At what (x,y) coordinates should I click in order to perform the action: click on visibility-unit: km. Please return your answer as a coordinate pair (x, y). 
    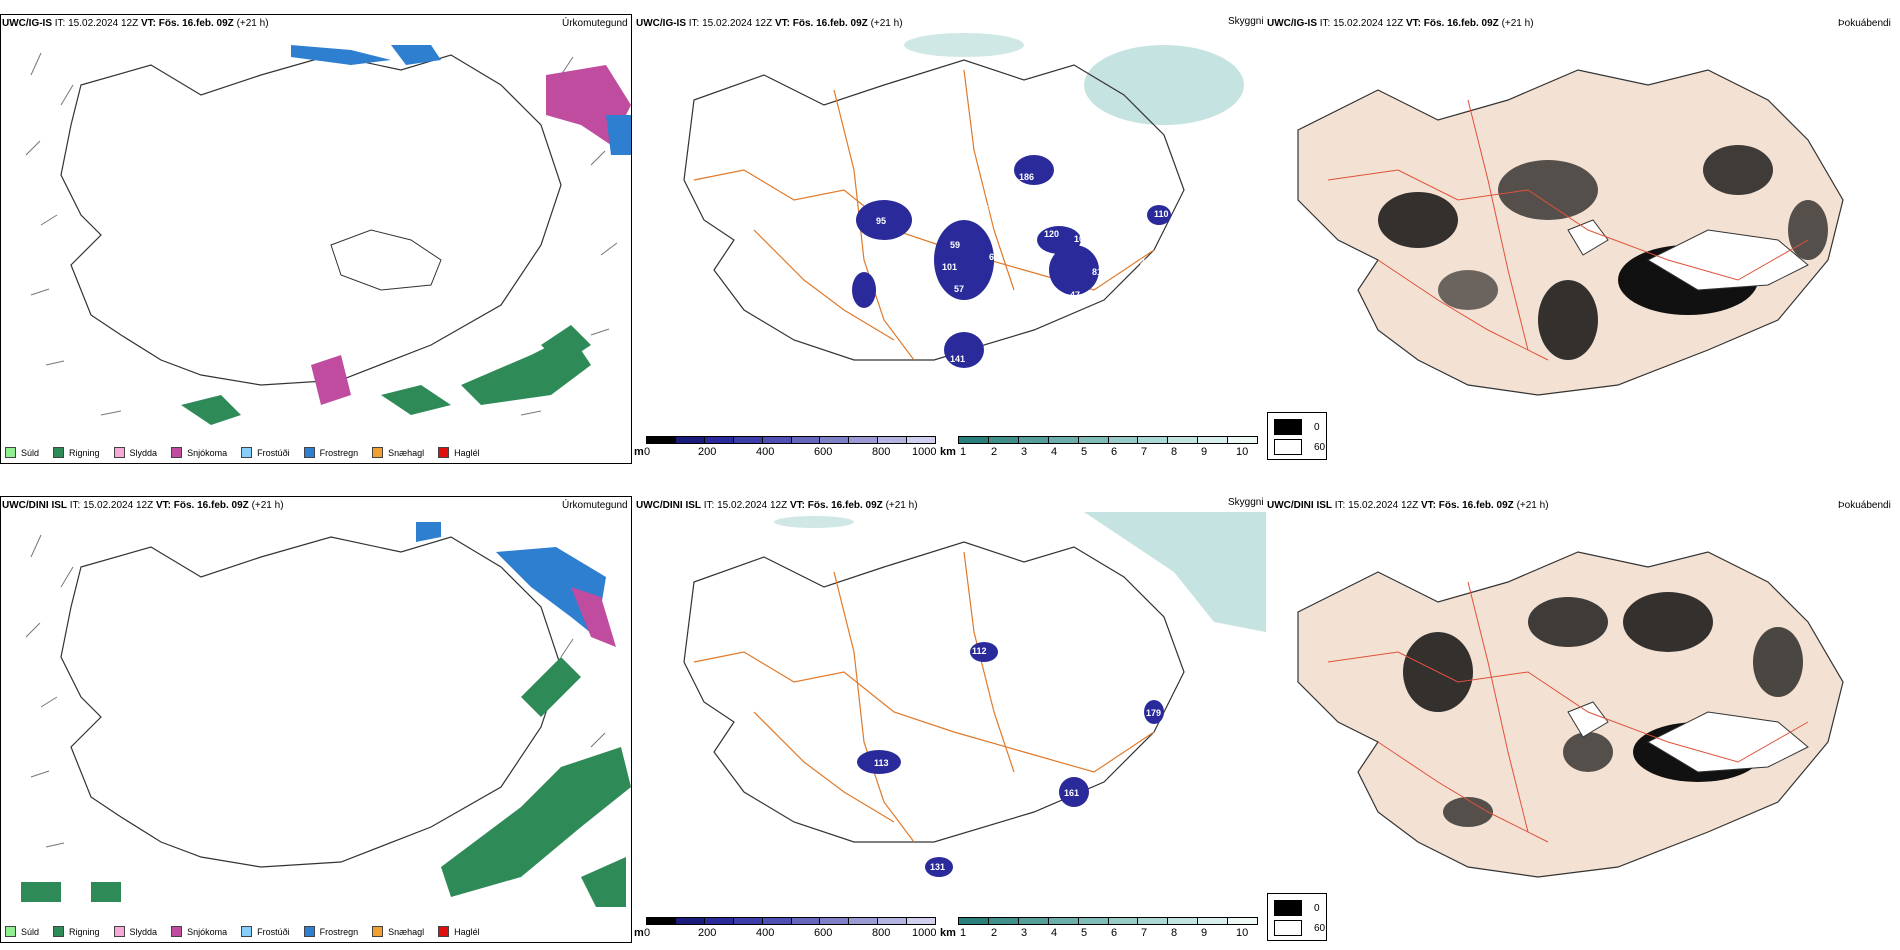
    Looking at the image, I should click on (948, 452).